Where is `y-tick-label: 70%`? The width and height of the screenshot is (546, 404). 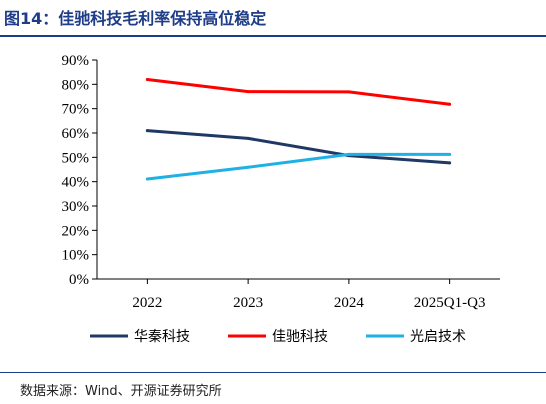 y-tick-label: 70% is located at coordinates (76, 110).